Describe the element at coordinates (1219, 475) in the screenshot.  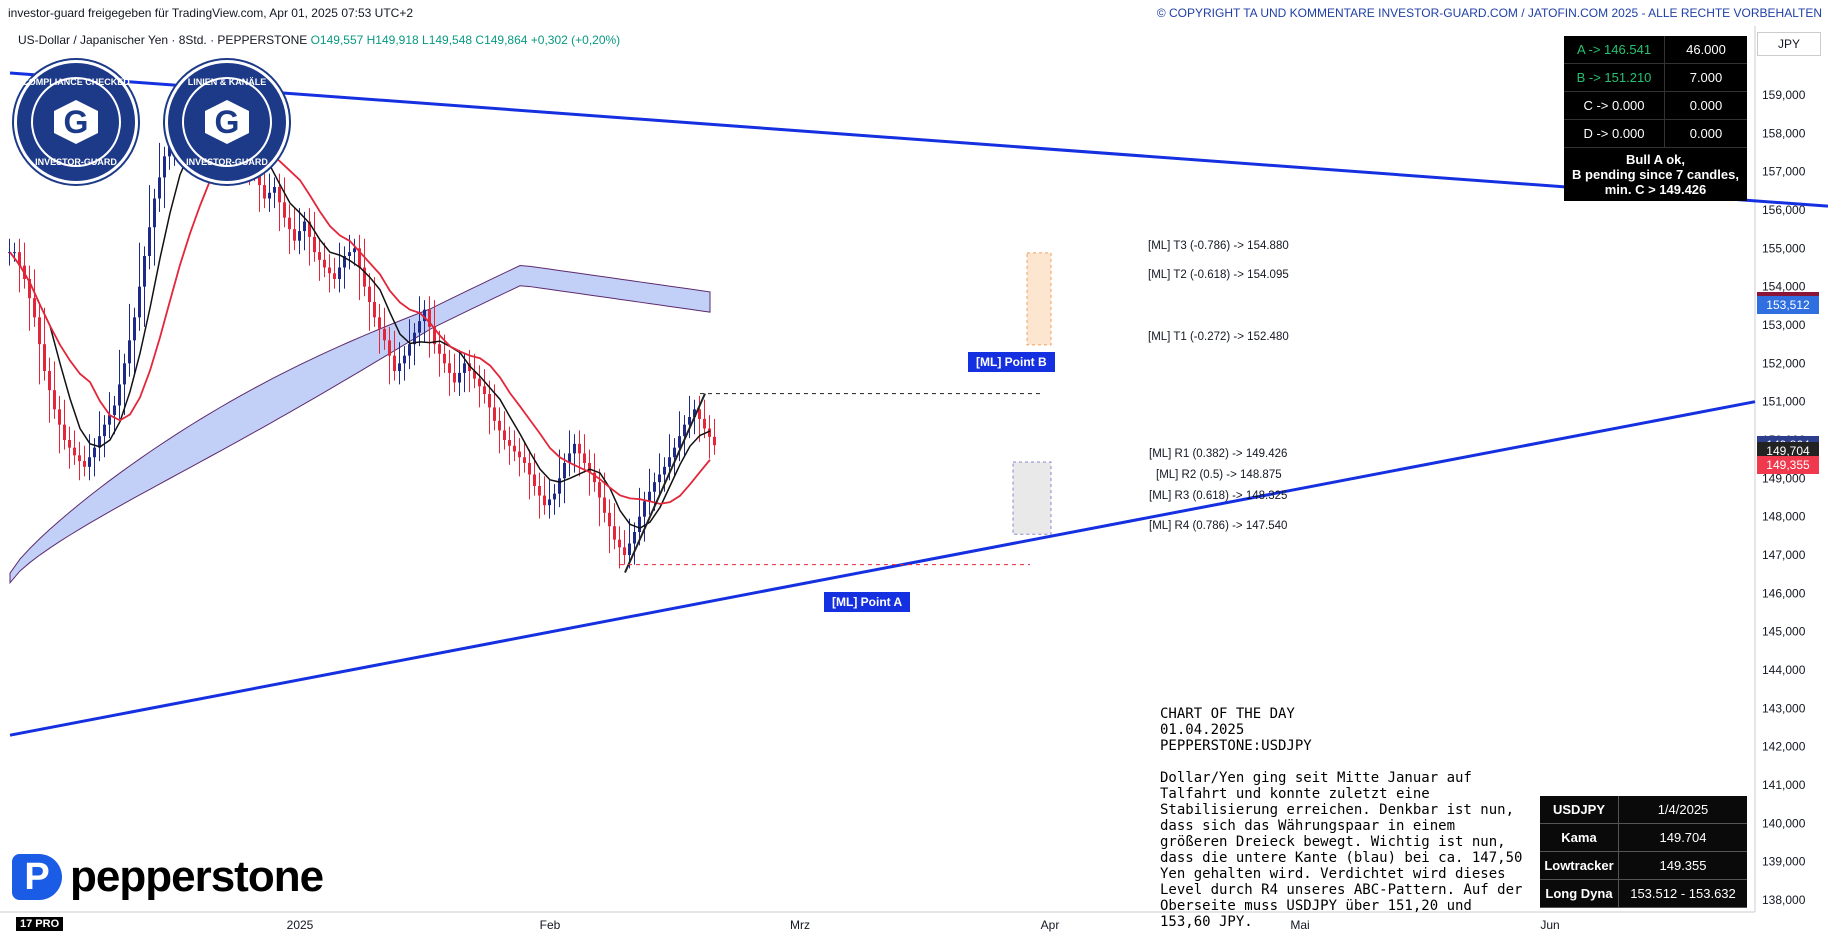
I see `ml-level-r2: [ML] R2 (0.5) -> 148.875` at that location.